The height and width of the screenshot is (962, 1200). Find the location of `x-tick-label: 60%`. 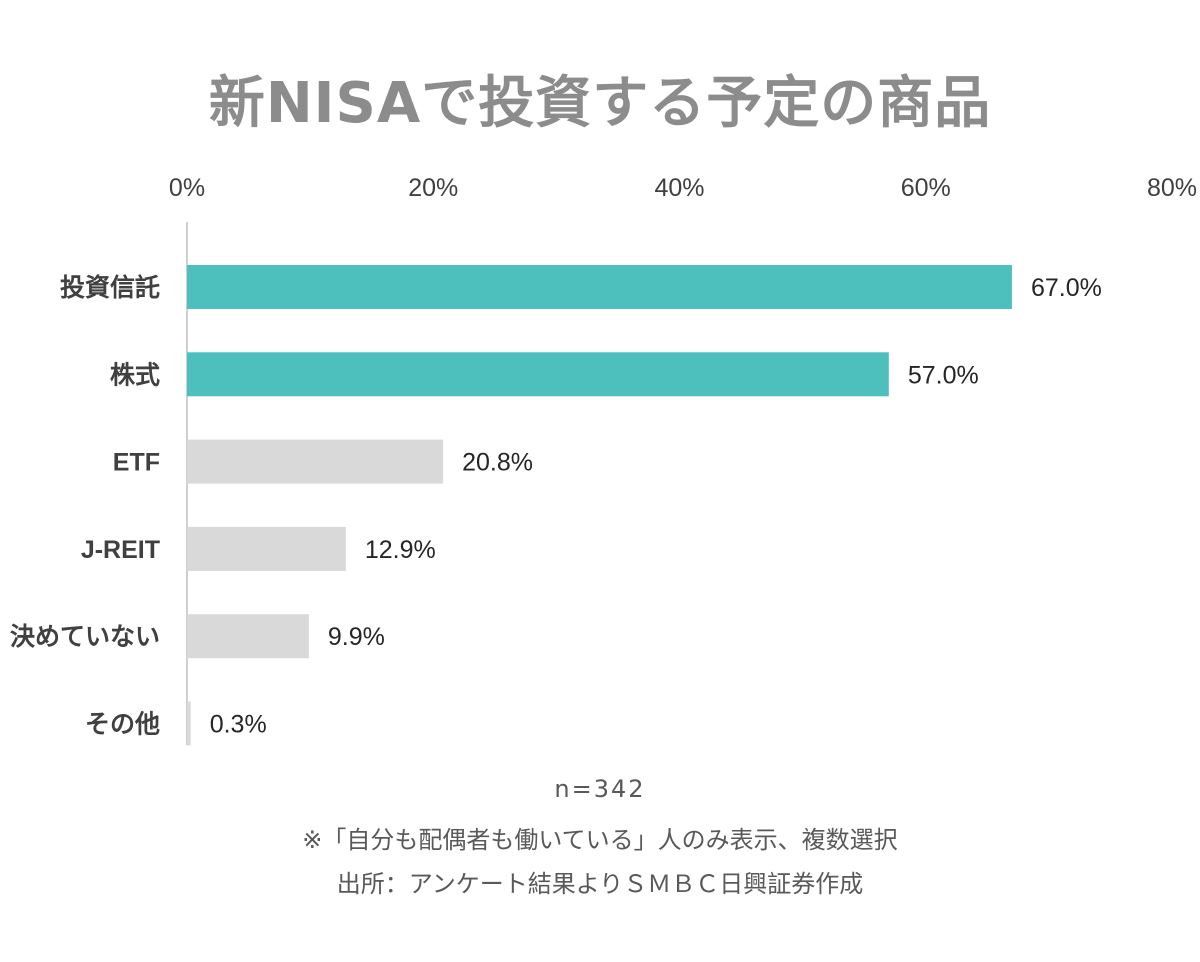

x-tick-label: 60% is located at coordinates (926, 188).